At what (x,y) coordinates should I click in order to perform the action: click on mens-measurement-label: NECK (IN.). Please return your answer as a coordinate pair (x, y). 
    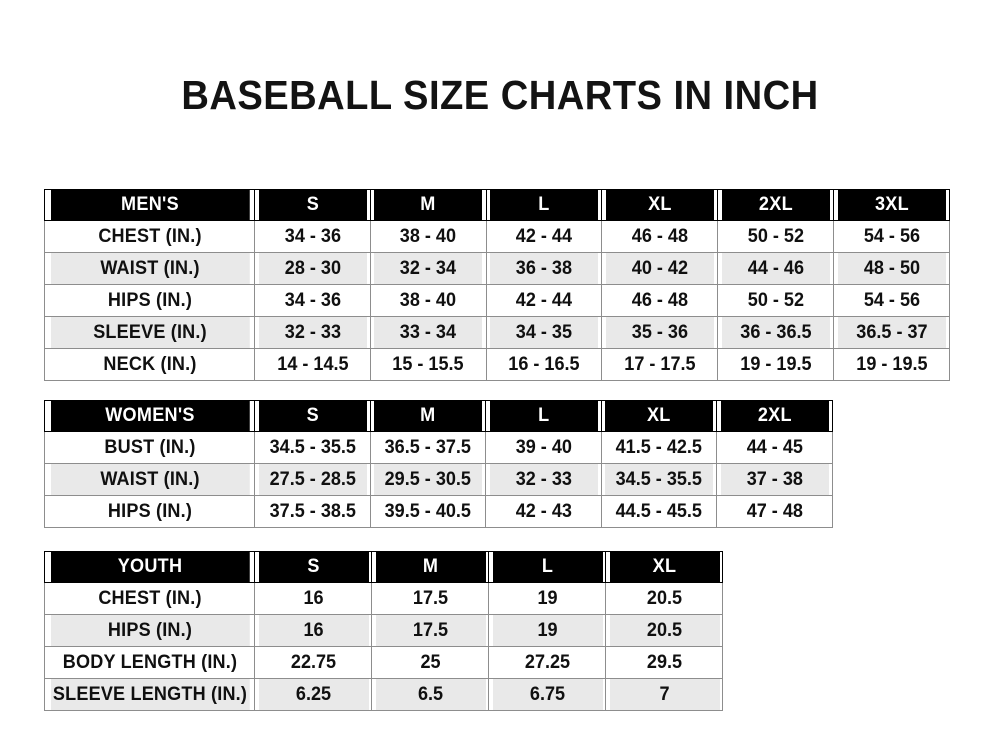
    Looking at the image, I should click on (149, 364).